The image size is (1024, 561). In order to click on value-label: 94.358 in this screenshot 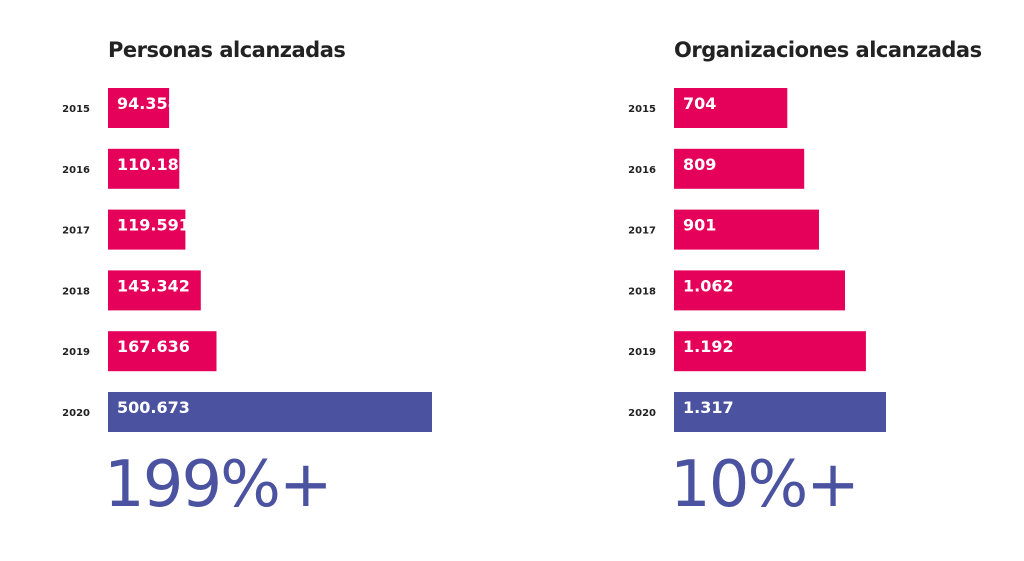, I will do `click(148, 103)`.